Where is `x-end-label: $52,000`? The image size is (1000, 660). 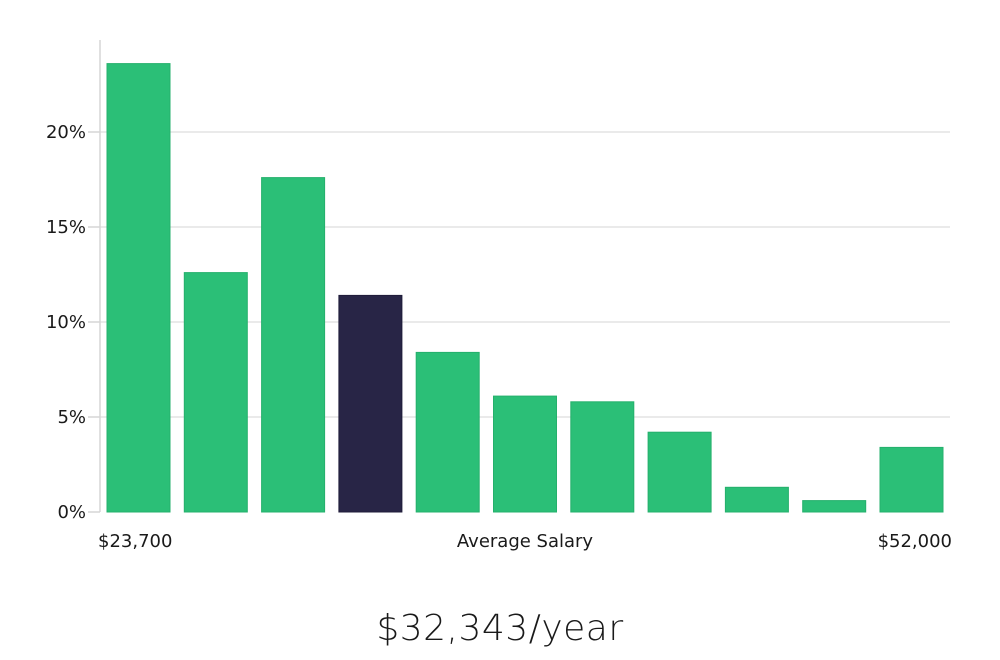
x-end-label: $52,000 is located at coordinates (915, 541).